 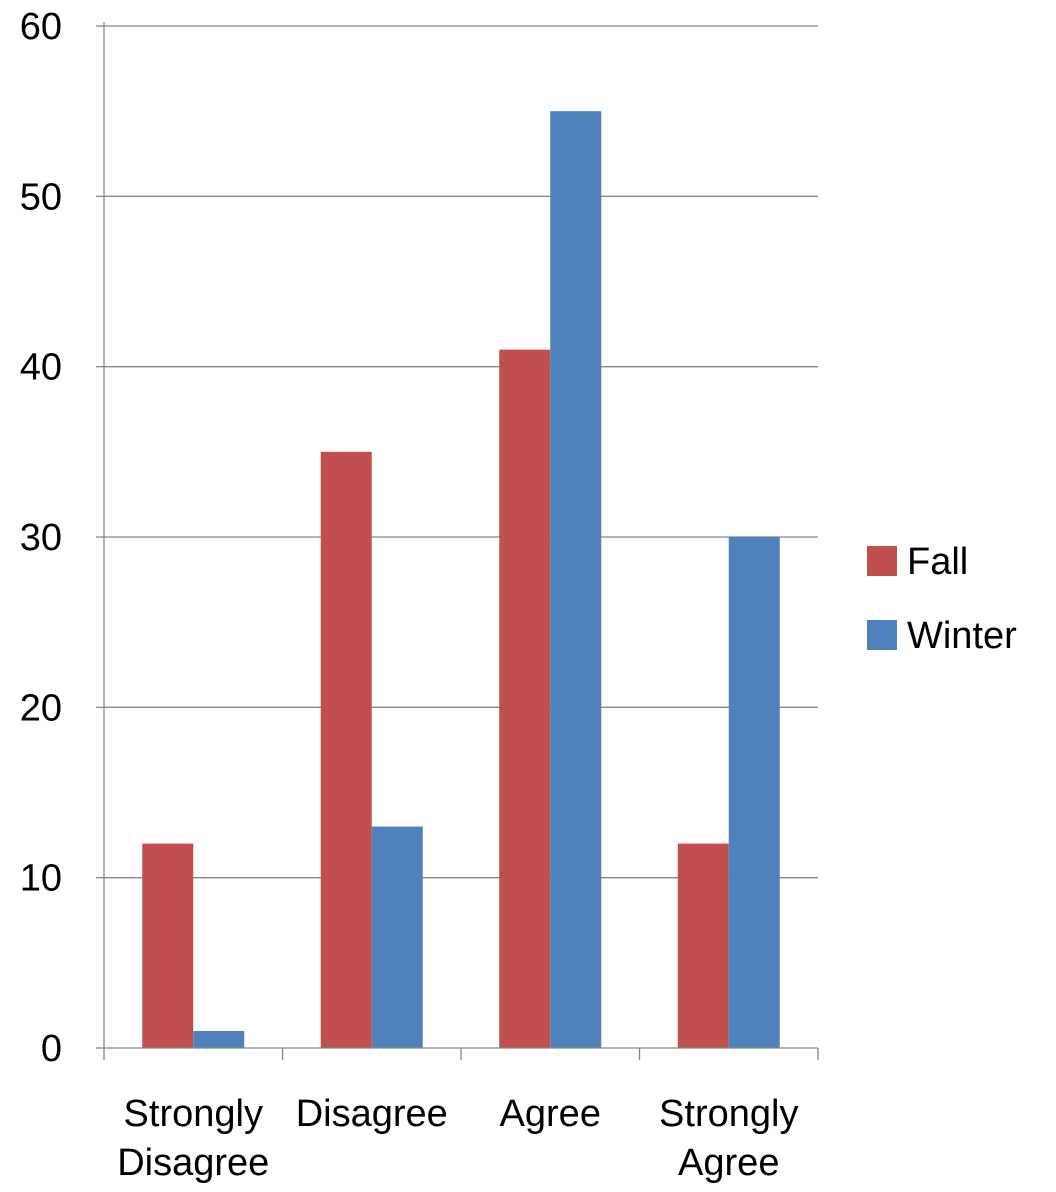 What do you see at coordinates (41, 538) in the screenshot?
I see `y-tick-label: 30` at bounding box center [41, 538].